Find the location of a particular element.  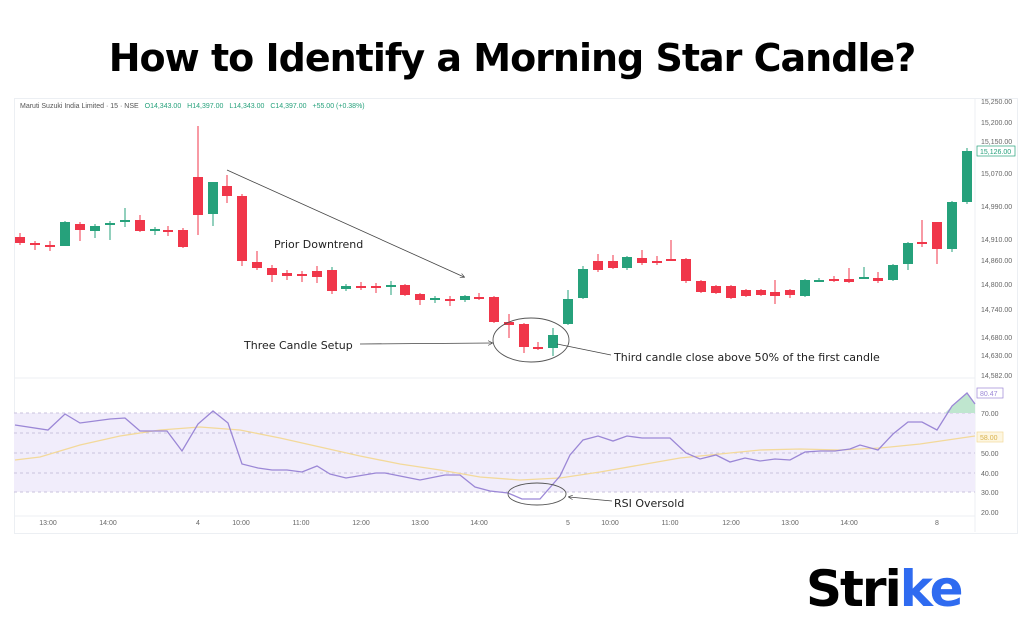

last-price-label: 15,126.00 is located at coordinates (995, 152).